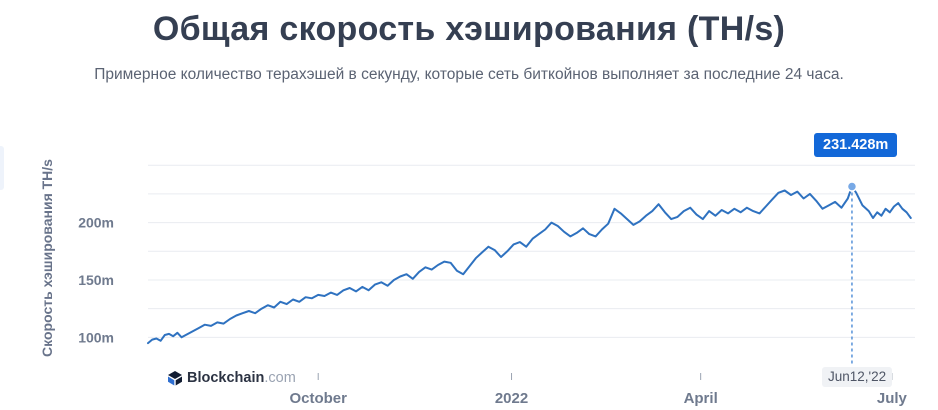  Describe the element at coordinates (226, 378) in the screenshot. I see `brand-name: Blockchain` at that location.